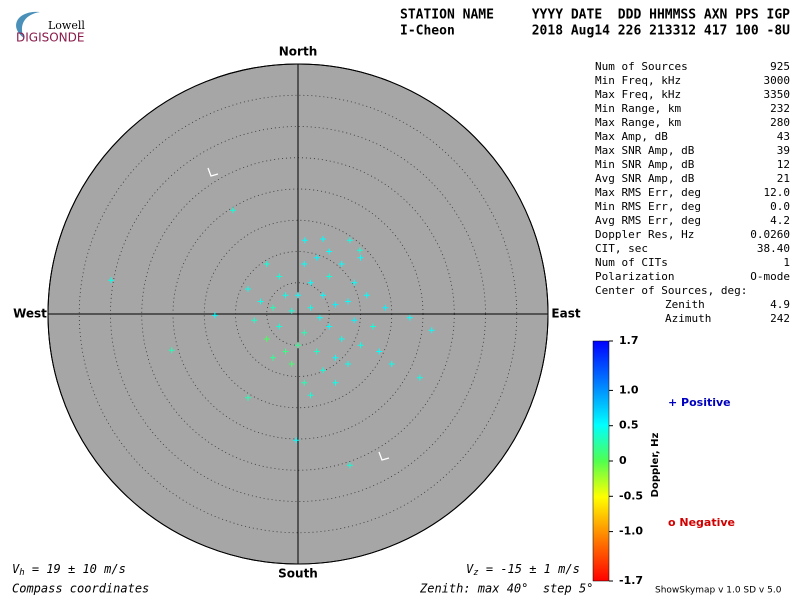 This screenshot has height=600, width=800. I want to click on param-label: Min SNR Amp, dB, so click(645, 164).